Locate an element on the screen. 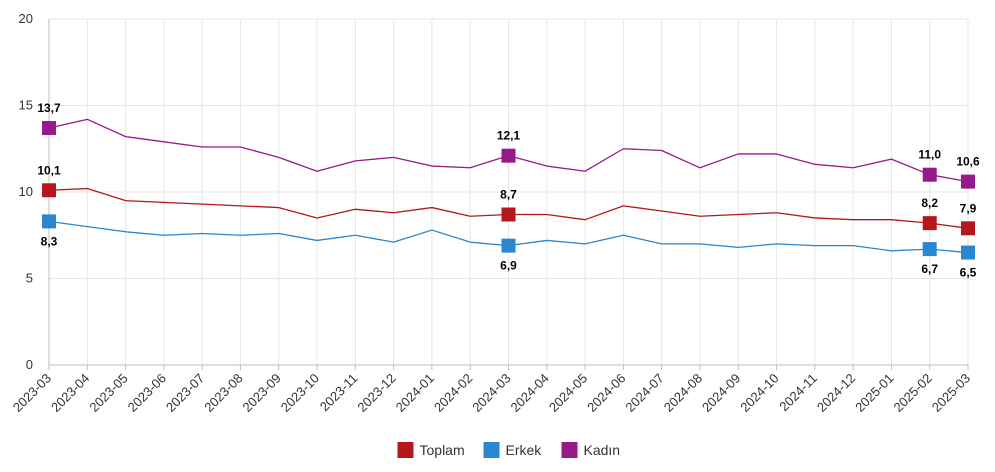 The height and width of the screenshot is (472, 995). data-label: 6,5 is located at coordinates (968, 273).